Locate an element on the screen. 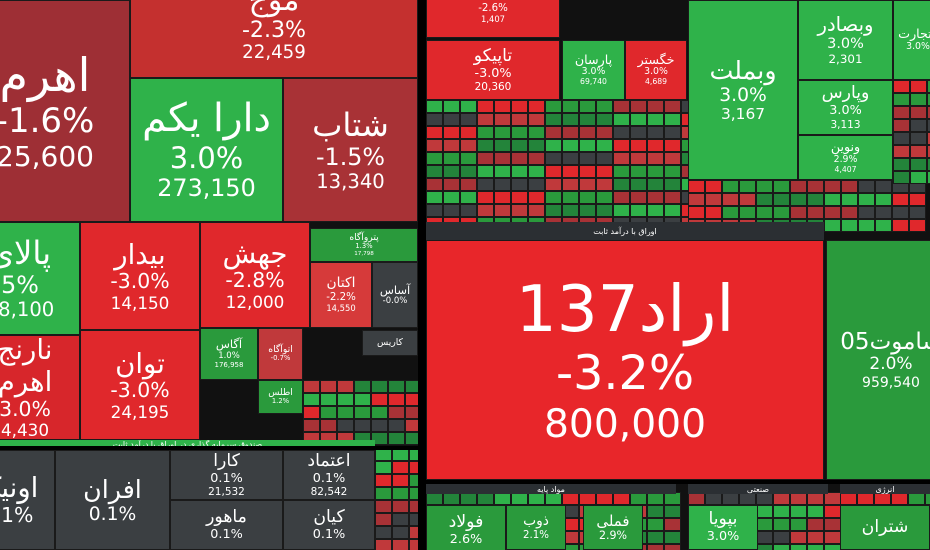 This screenshot has height=550, width=930. tile-change: -0.7% is located at coordinates (280, 358).